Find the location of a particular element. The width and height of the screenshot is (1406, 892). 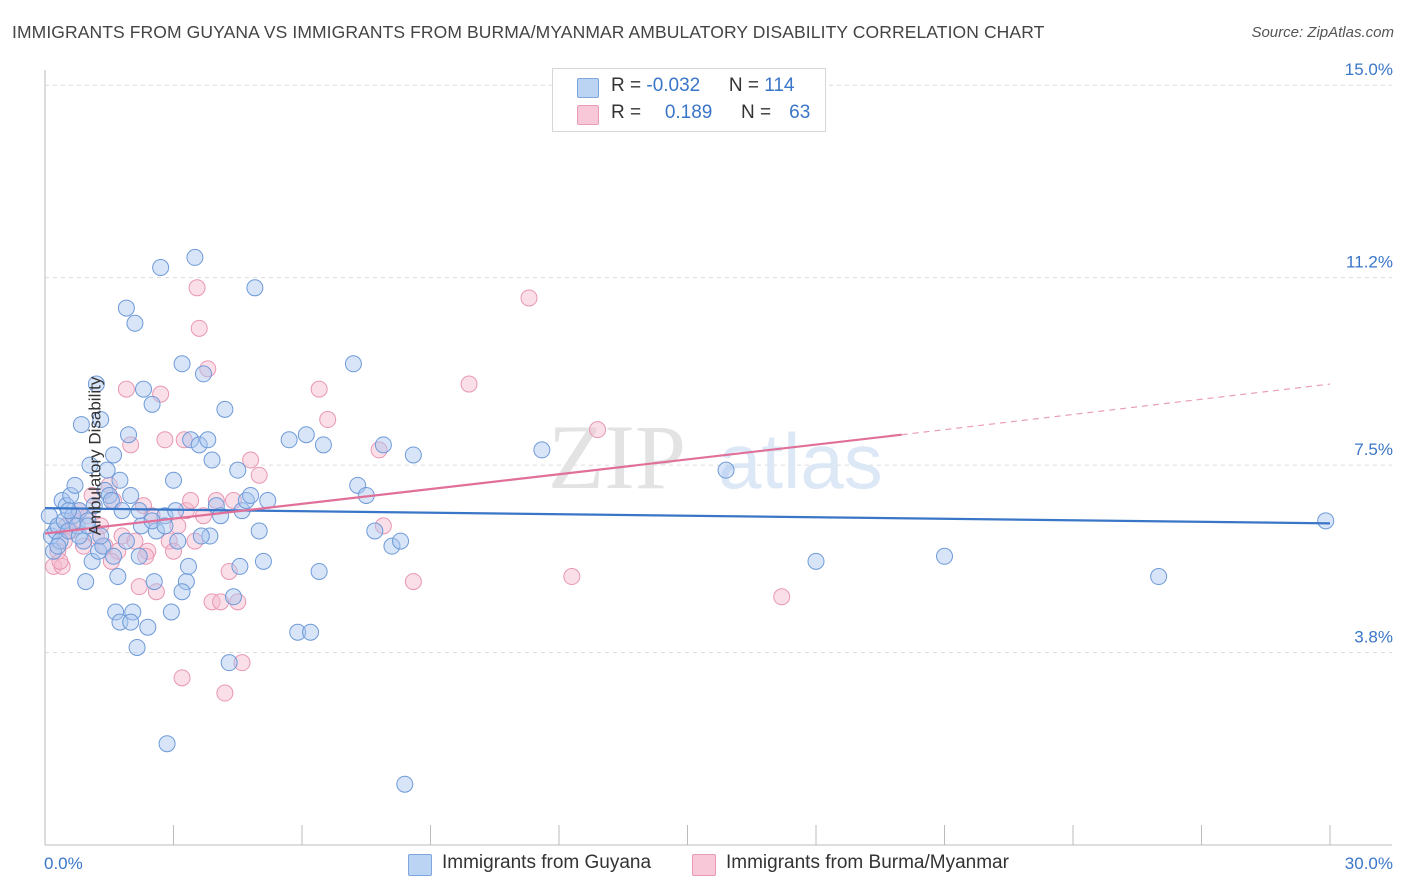

watermark-atlas: atlas is located at coordinates (800, 461).